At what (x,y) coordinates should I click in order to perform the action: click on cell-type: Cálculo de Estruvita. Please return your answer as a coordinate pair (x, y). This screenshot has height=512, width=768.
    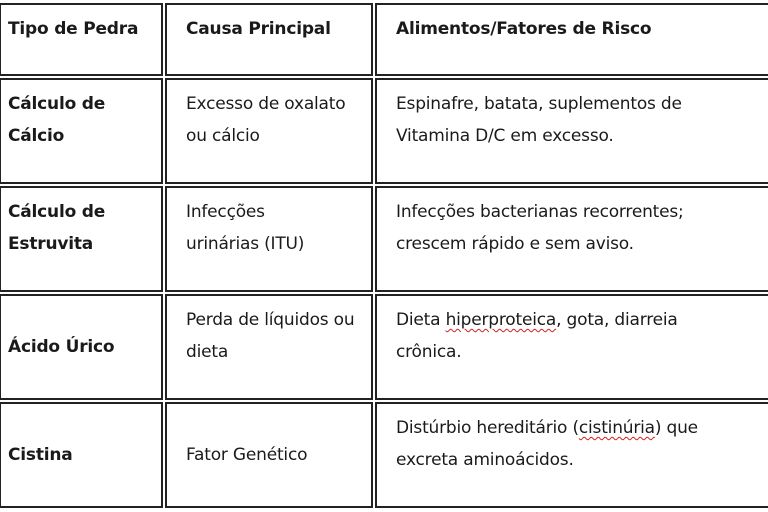
    Looking at the image, I should click on (81, 239).